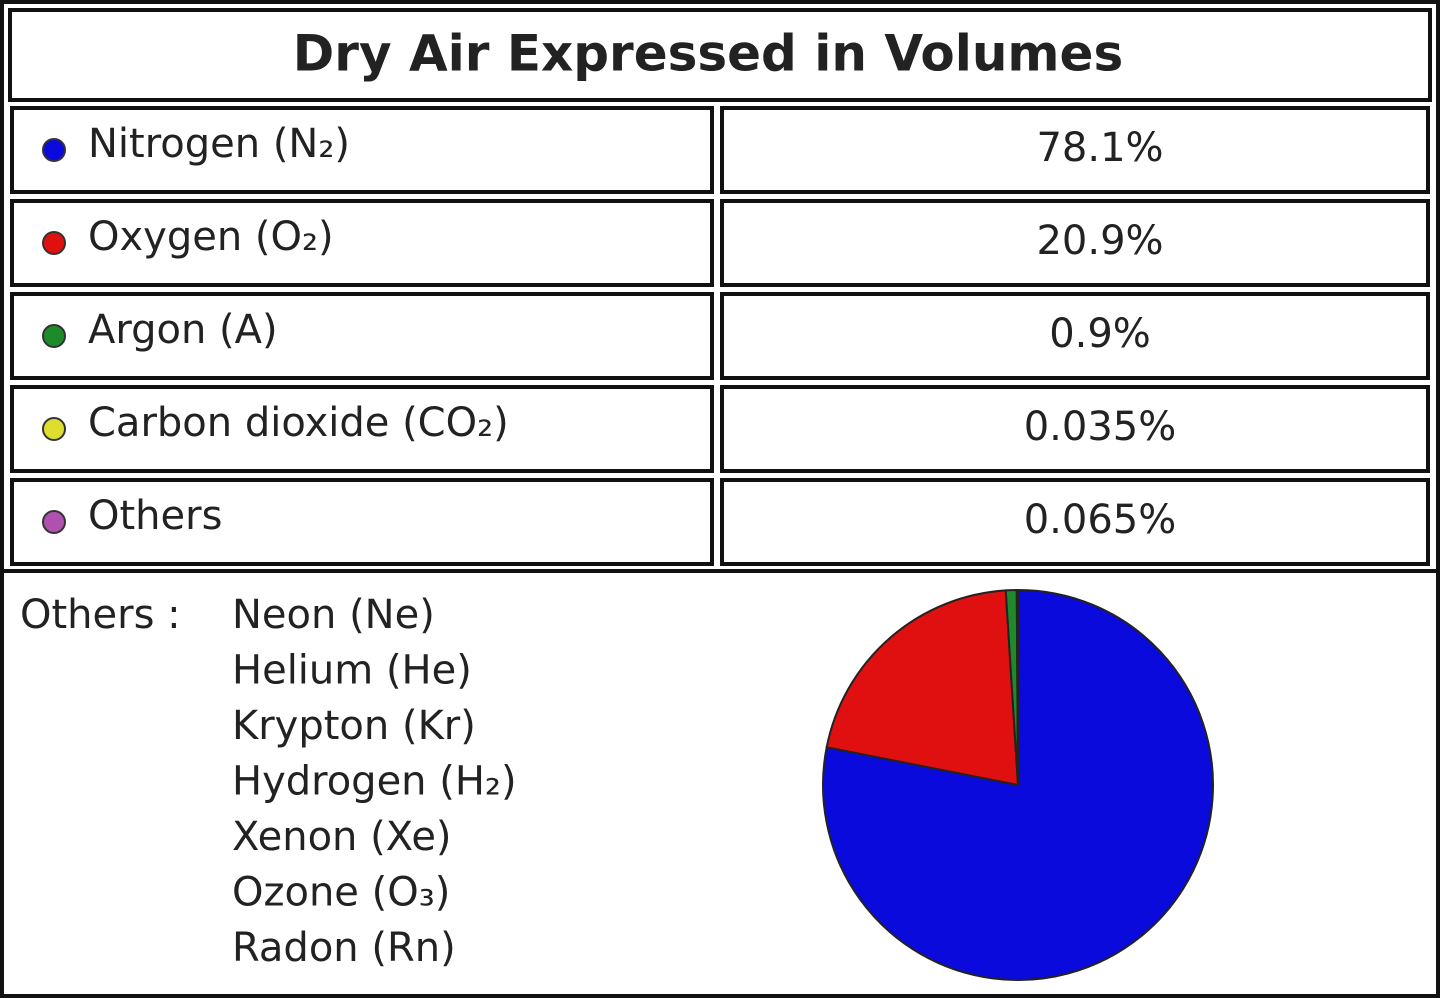 The height and width of the screenshot is (998, 1440). I want to click on row-label: Nitrogen (N₂), so click(219, 144).